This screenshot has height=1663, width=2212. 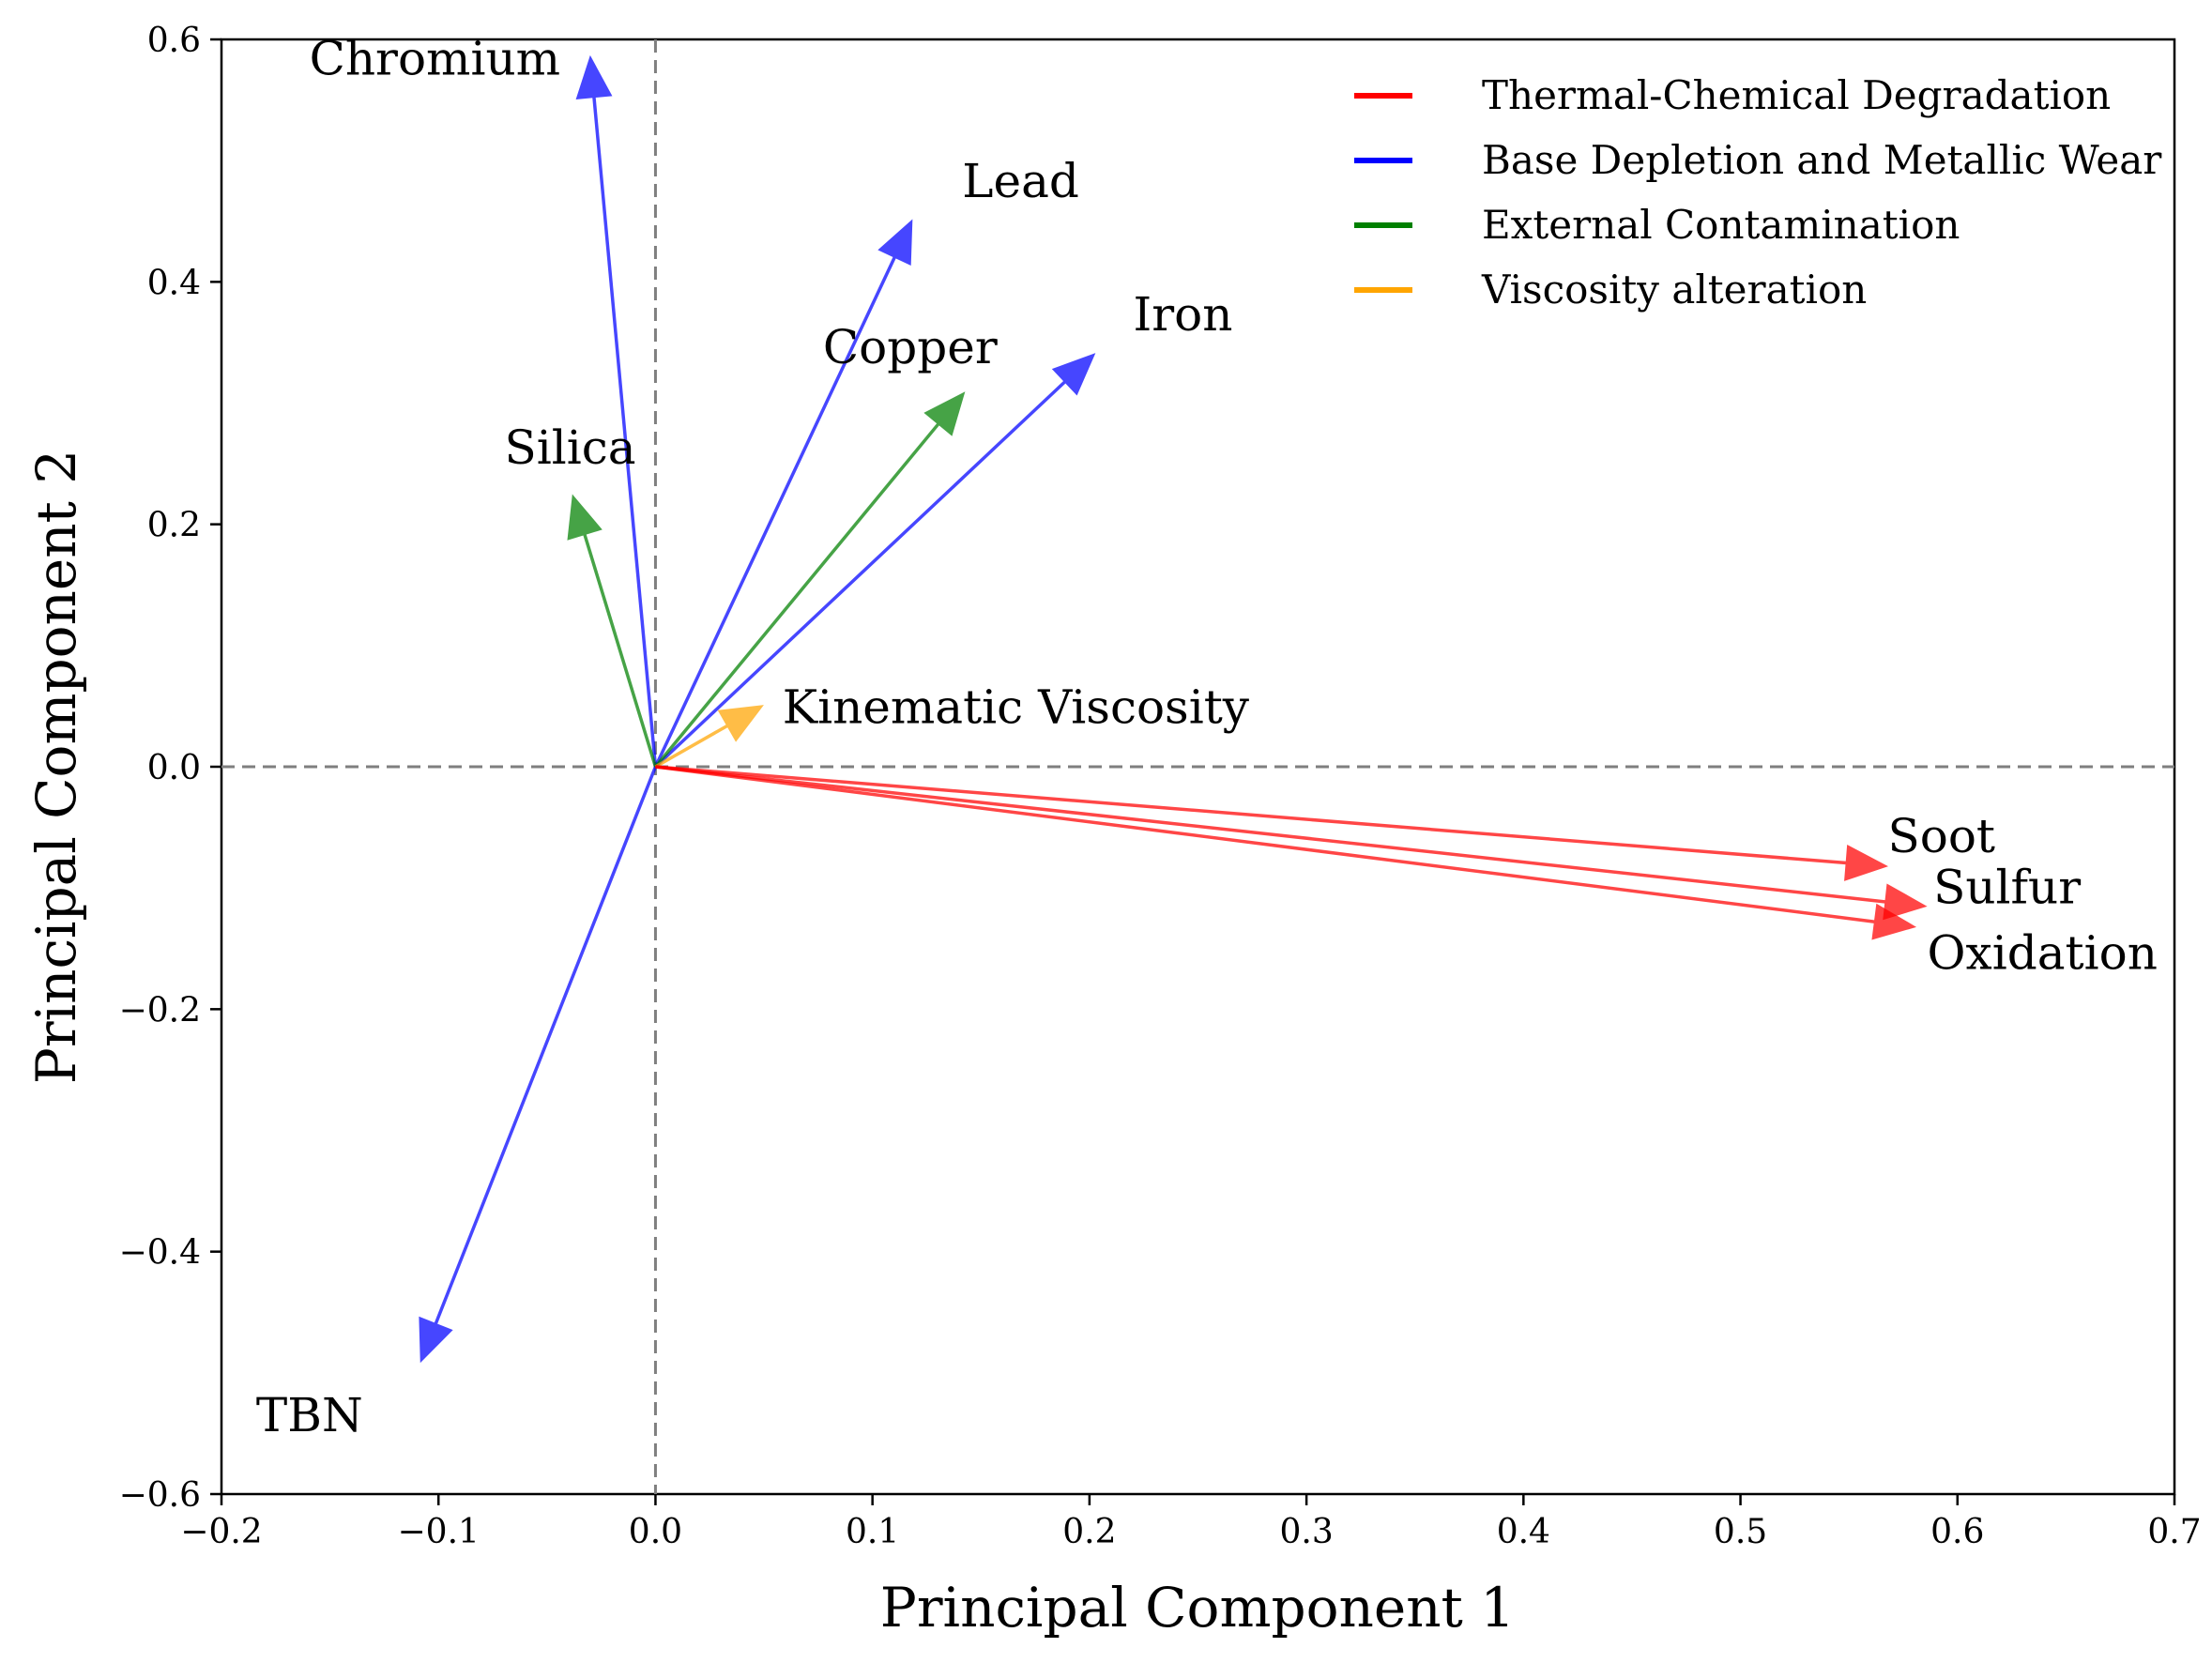 What do you see at coordinates (1674, 290) in the screenshot?
I see `legend-label-viscosity-alteration: Viscosity alteration` at bounding box center [1674, 290].